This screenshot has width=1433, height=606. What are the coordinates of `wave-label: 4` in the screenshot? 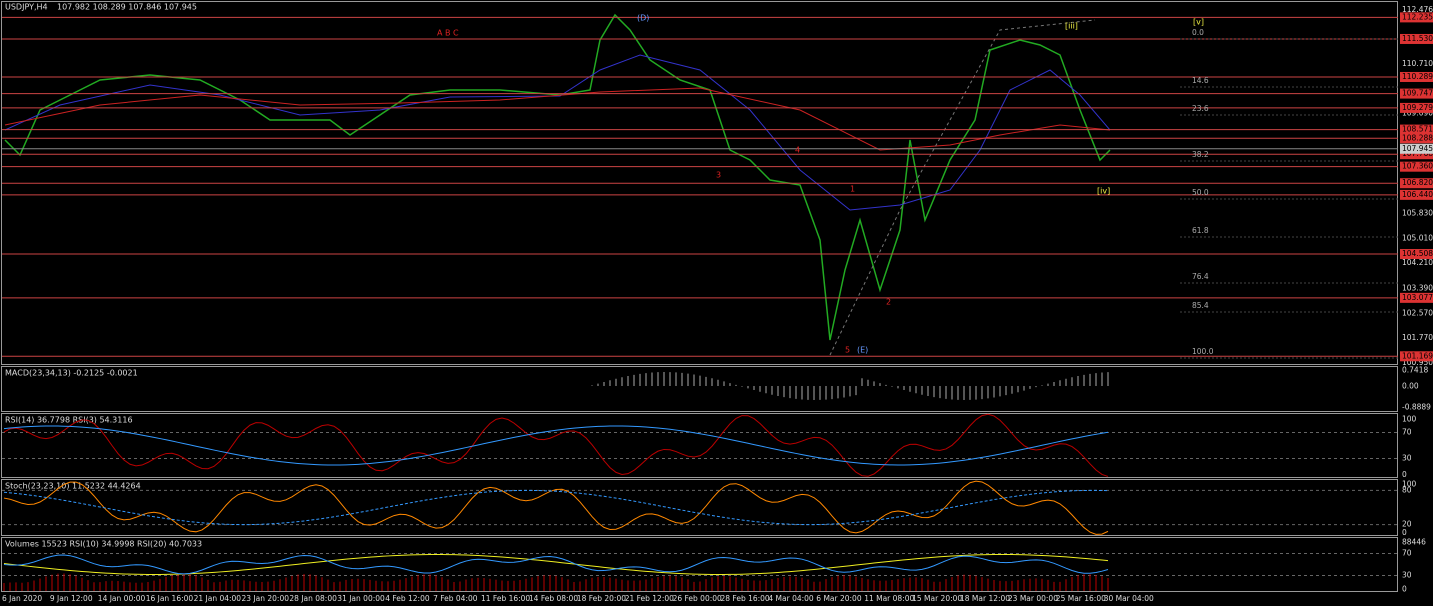 It's located at (797, 150).